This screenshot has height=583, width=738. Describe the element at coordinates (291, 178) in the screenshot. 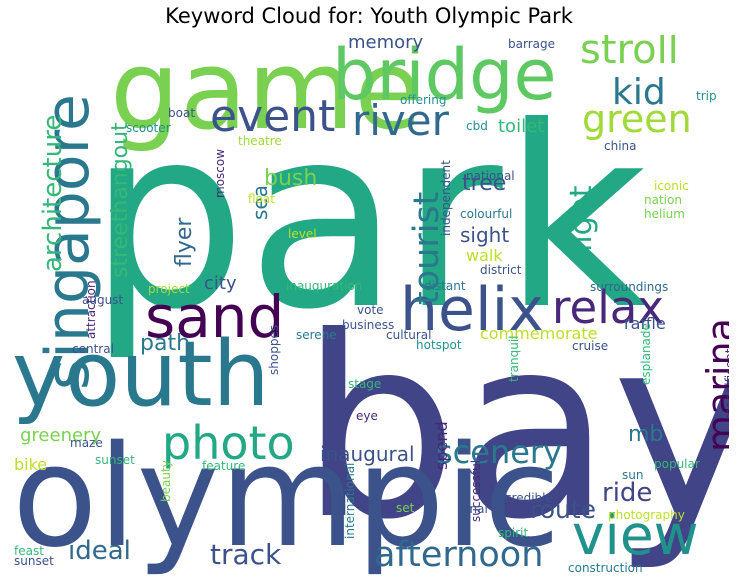

I see `word-bush: bush` at that location.